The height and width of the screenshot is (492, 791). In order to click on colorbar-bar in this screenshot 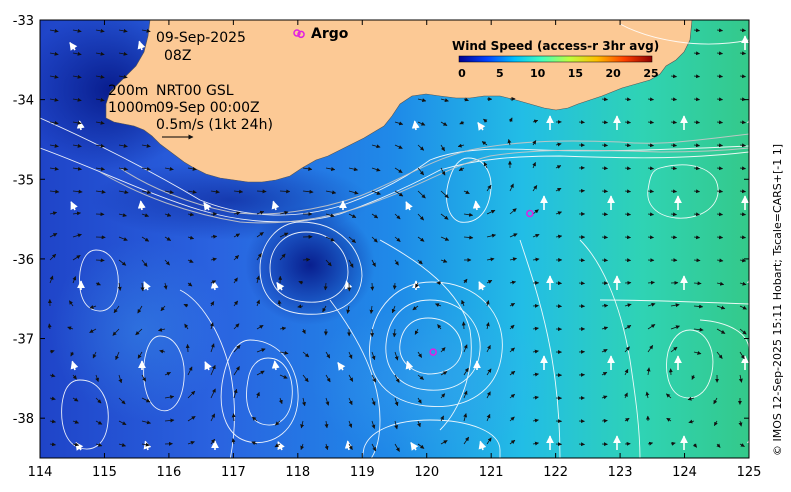, I will do `click(555, 59)`.